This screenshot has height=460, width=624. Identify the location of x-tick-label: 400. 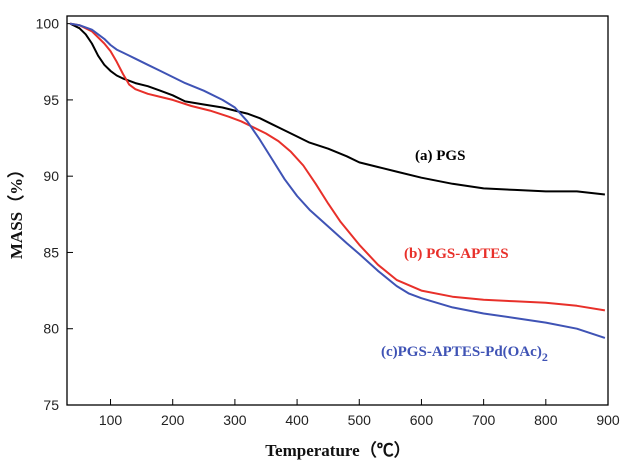
(297, 420).